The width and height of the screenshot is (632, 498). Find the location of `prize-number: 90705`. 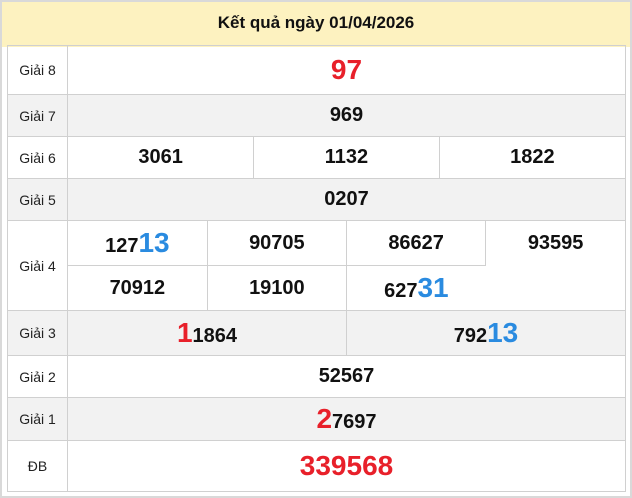

prize-number: 90705 is located at coordinates (276, 243).